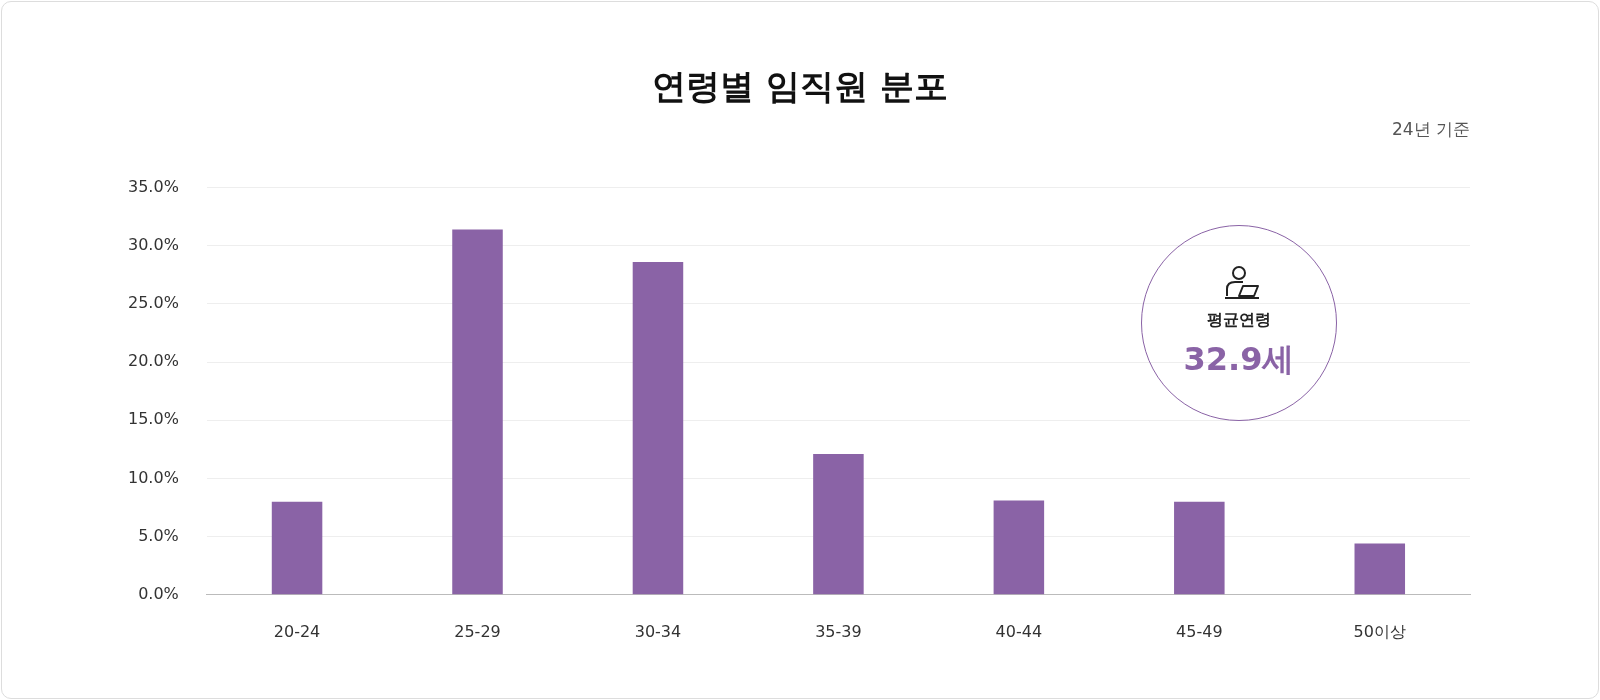 The width and height of the screenshot is (1600, 700). What do you see at coordinates (838, 631) in the screenshot?
I see `x-tick-label: 35-39` at bounding box center [838, 631].